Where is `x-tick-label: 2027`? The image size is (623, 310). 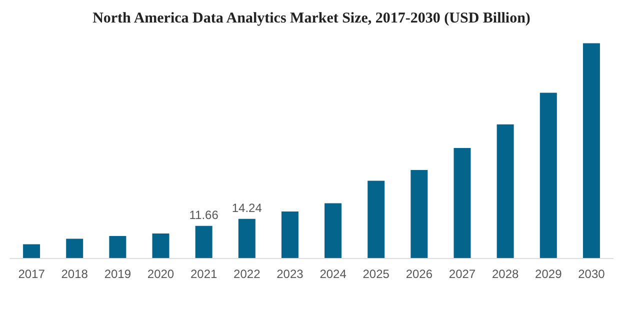 x-tick-label: 2027 is located at coordinates (462, 274).